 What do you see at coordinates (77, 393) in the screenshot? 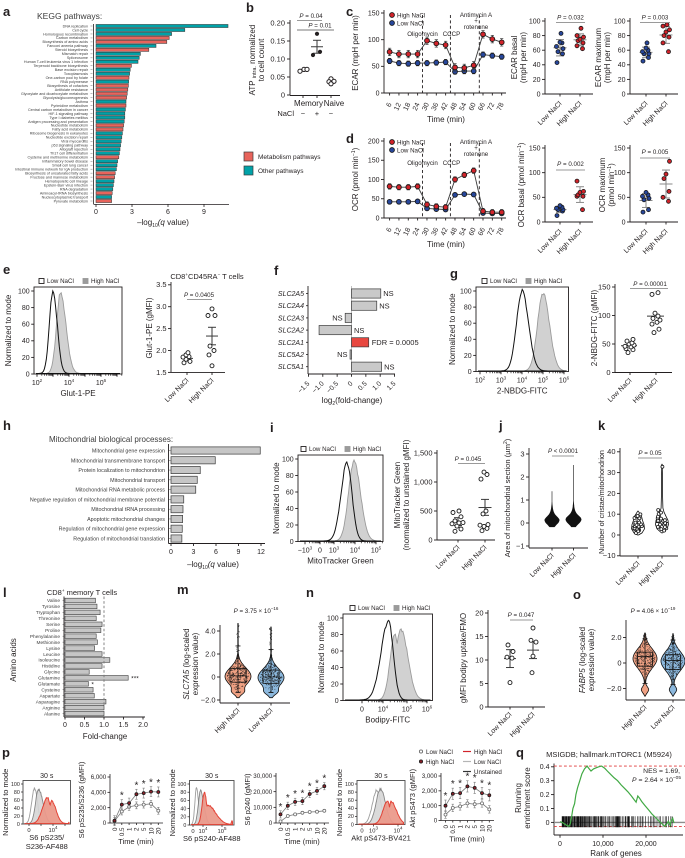
I see `svg-text: Glut-1-PE` at bounding box center [77, 393].